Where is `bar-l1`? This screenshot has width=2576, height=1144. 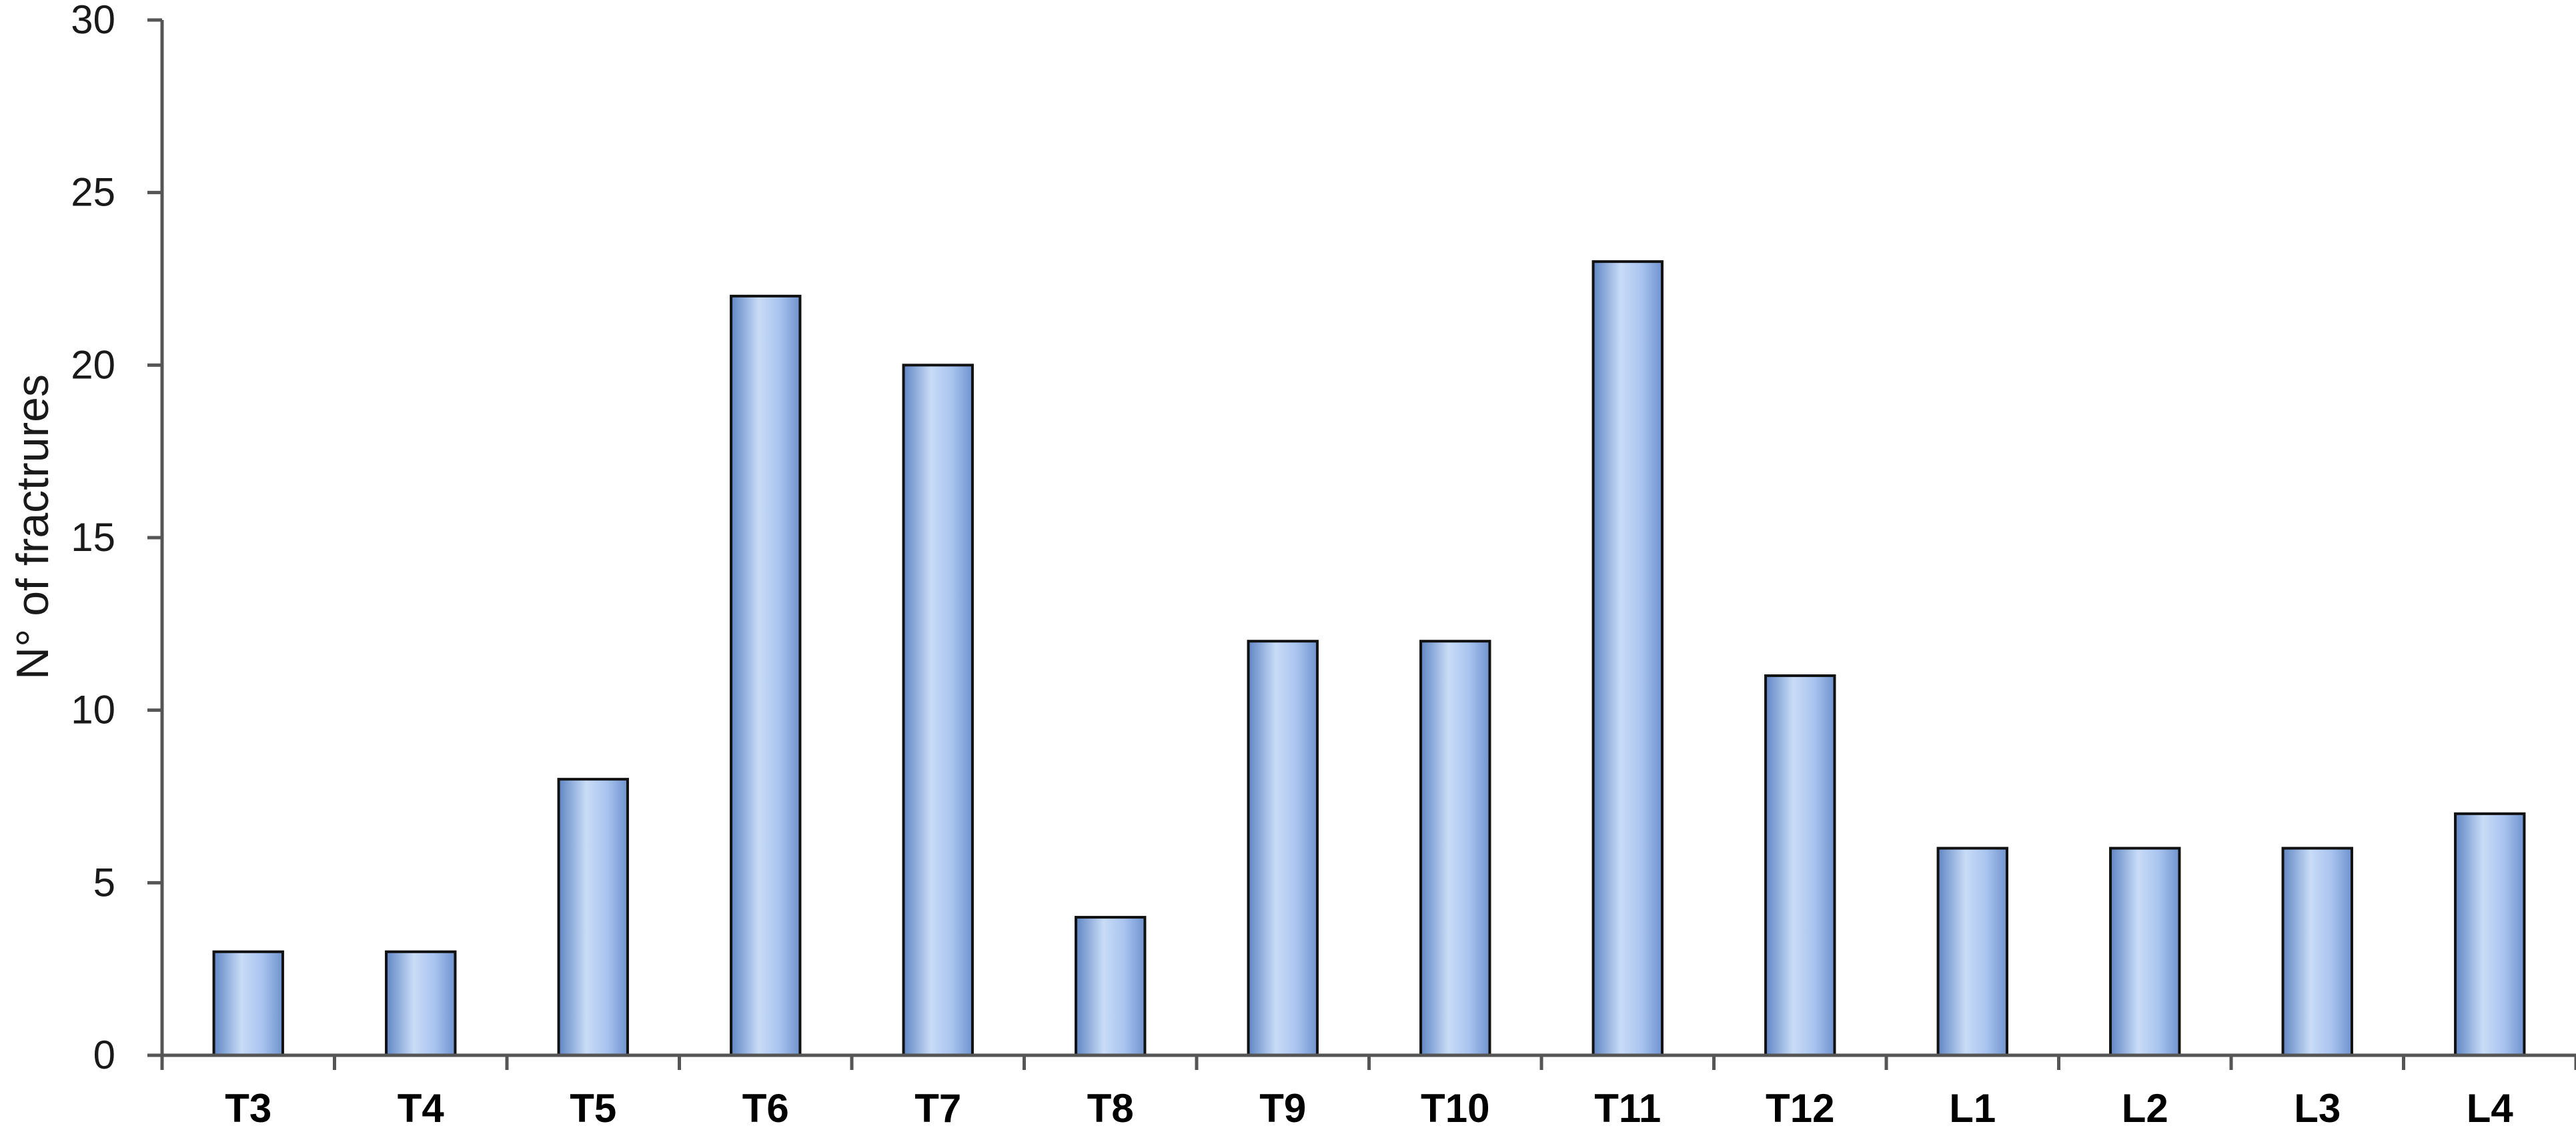 bar-l1 is located at coordinates (1972, 952).